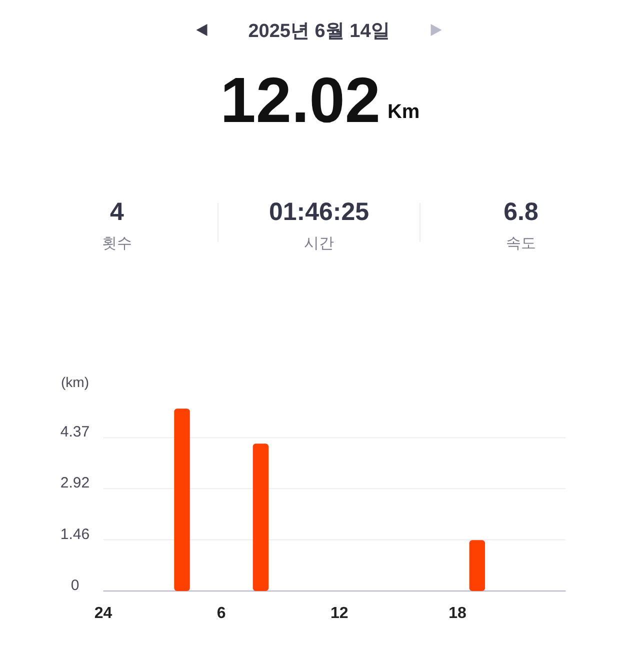 This screenshot has width=640, height=657. What do you see at coordinates (339, 613) in the screenshot?
I see `x-tick-label: 12` at bounding box center [339, 613].